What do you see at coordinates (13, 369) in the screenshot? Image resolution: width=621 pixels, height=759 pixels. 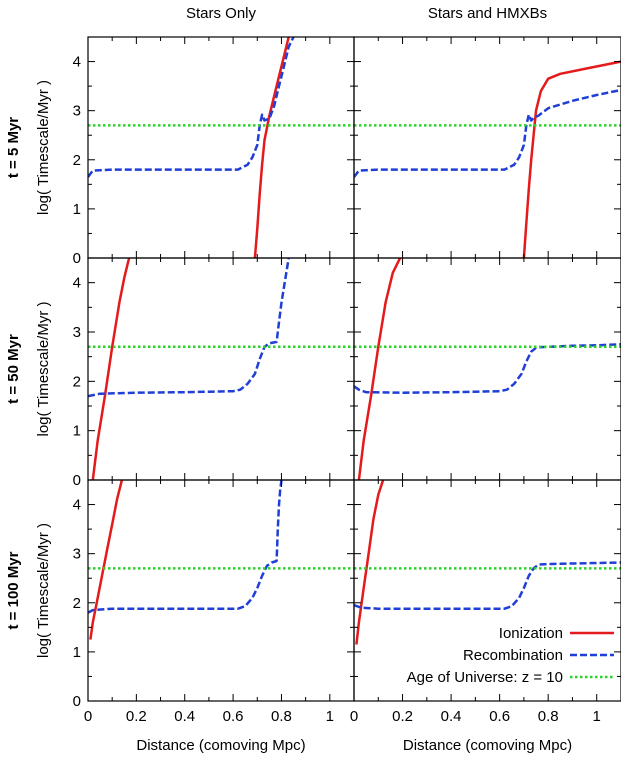 I see `row-label: t = 50 Myr` at bounding box center [13, 369].